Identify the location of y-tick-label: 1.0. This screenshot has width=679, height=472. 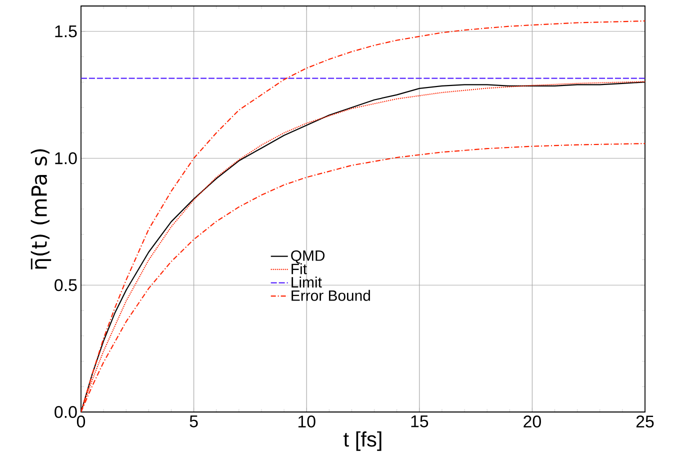
(66, 158).